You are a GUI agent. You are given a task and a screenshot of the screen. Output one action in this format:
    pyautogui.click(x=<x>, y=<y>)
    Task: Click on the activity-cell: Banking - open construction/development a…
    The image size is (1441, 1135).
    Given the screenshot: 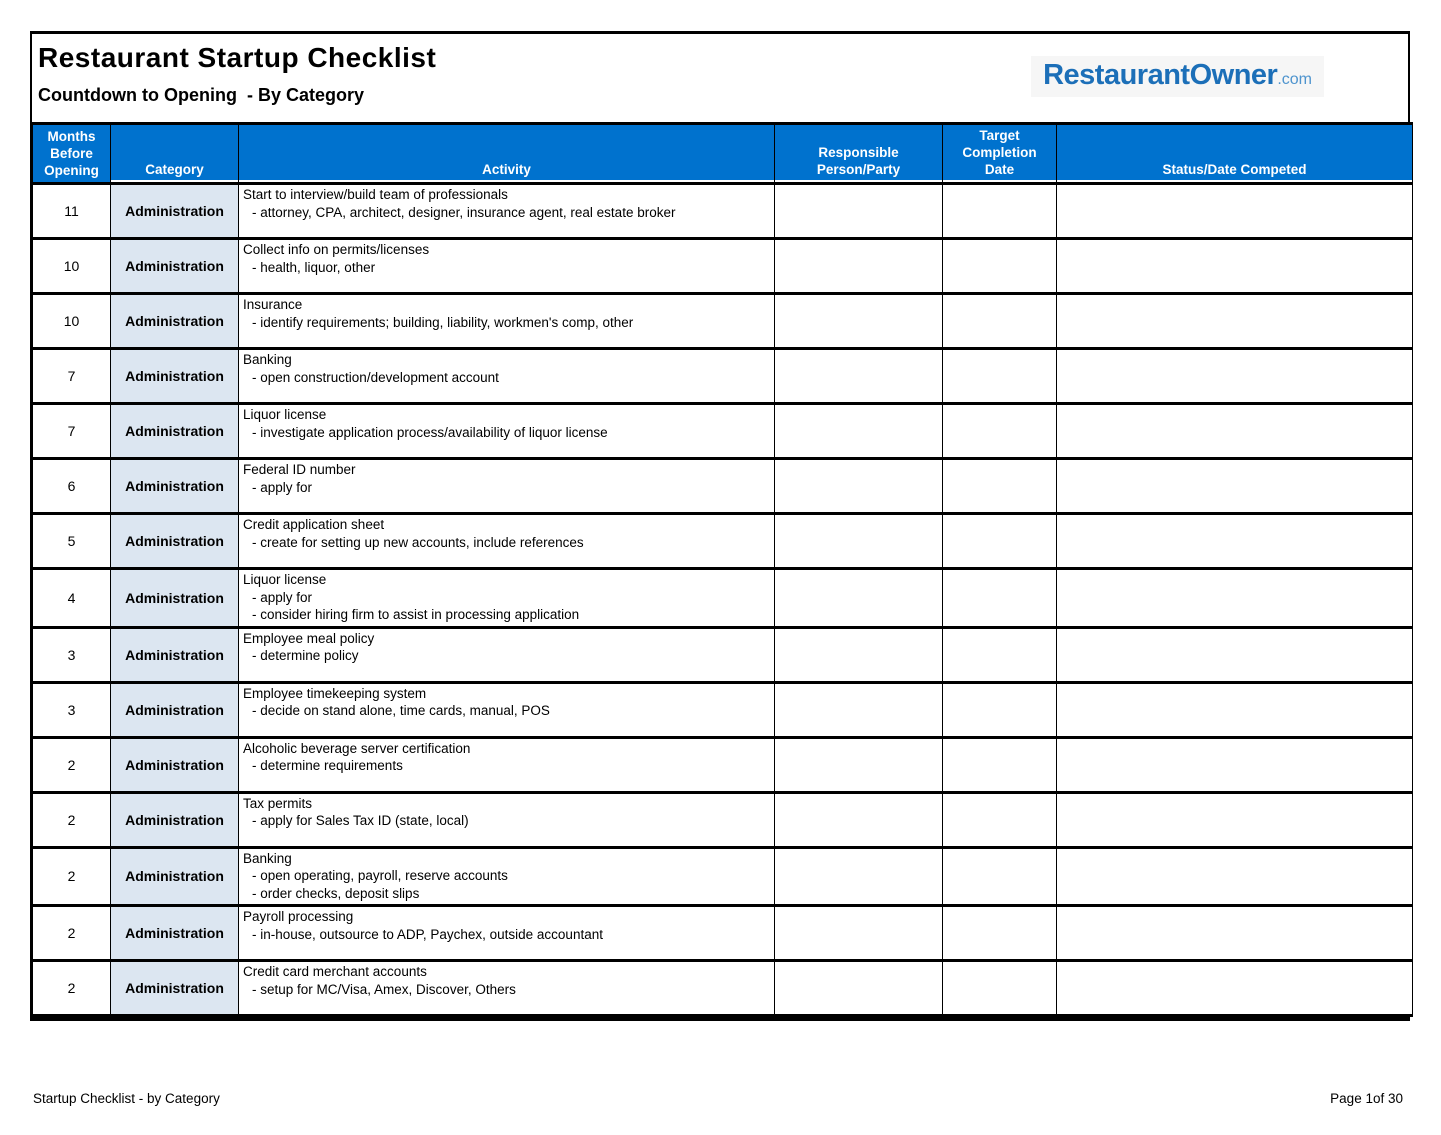 What is the action you would take?
    pyautogui.click(x=506, y=376)
    